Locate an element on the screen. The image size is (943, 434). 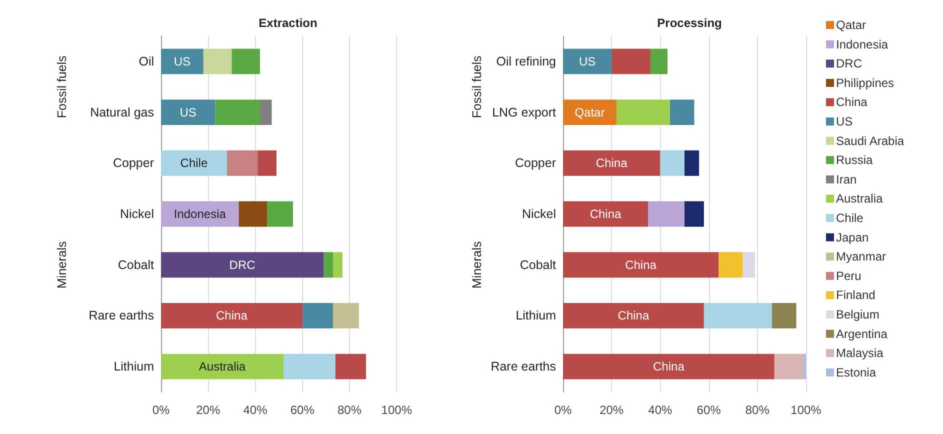
data-label: Chile is located at coordinates (194, 163).